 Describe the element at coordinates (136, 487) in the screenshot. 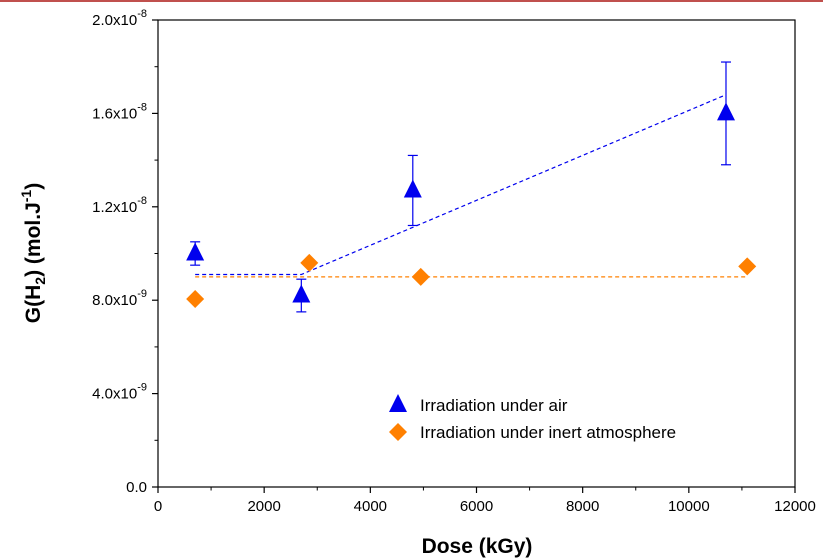

I see `y-tick-label: 0.0` at that location.